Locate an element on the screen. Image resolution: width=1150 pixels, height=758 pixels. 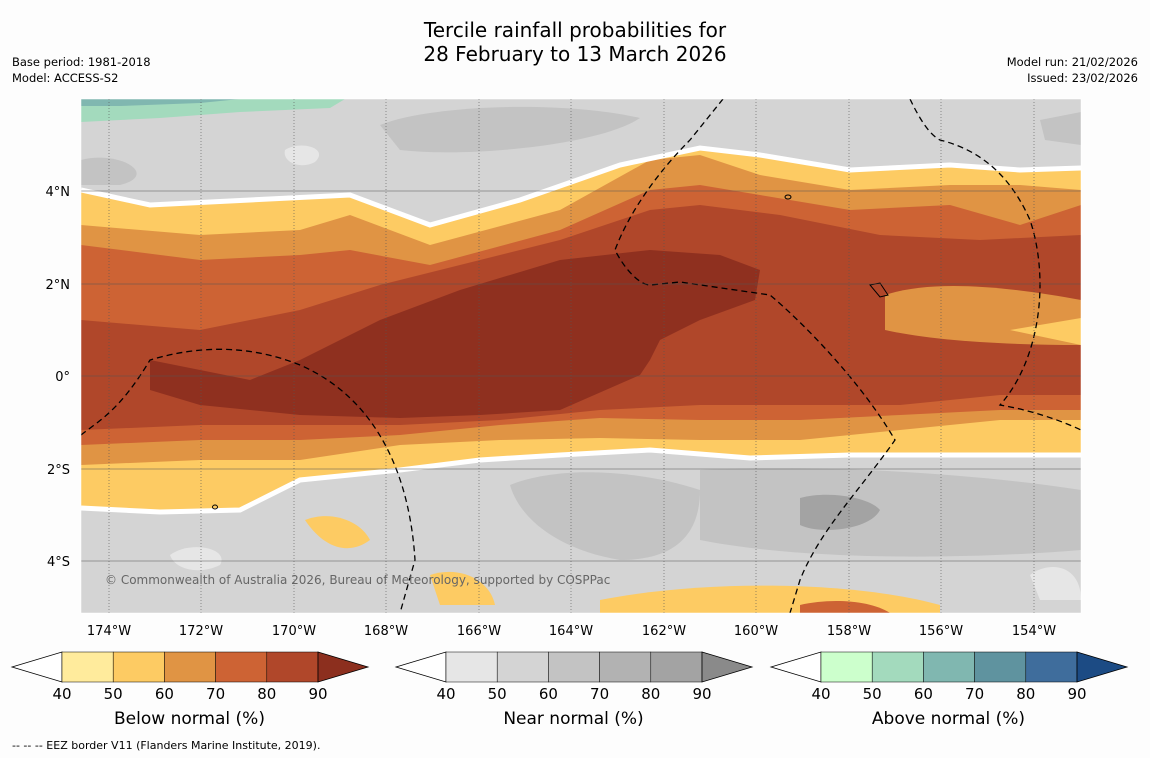
colorbar-label-below: Below normal (%) is located at coordinates (189, 719).